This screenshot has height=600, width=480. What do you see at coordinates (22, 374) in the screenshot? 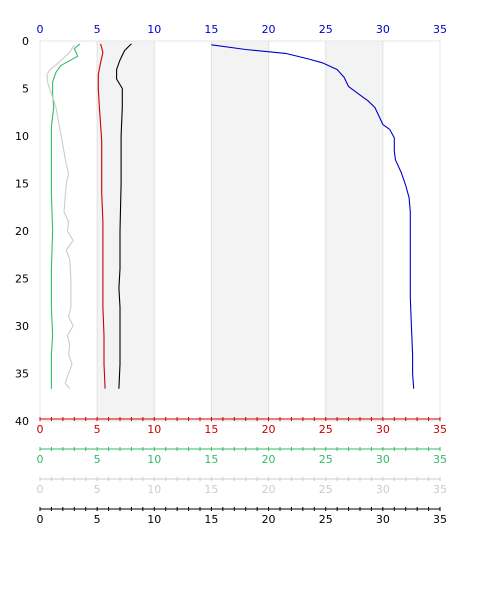
I see `y-tick-label: 35` at bounding box center [22, 374].